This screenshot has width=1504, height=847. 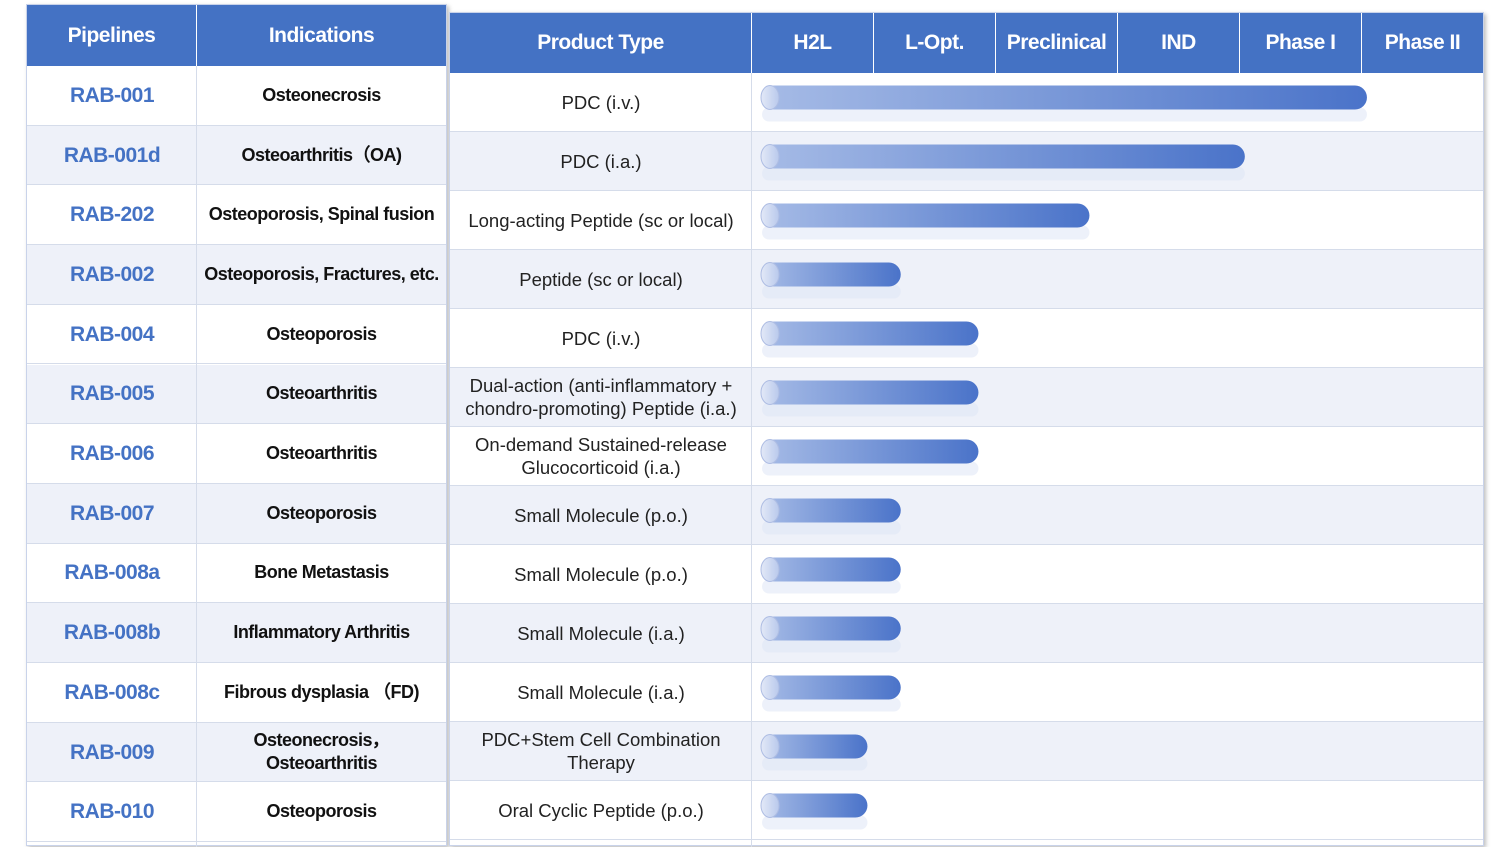 What do you see at coordinates (321, 35) in the screenshot?
I see `indications-header: Indications` at bounding box center [321, 35].